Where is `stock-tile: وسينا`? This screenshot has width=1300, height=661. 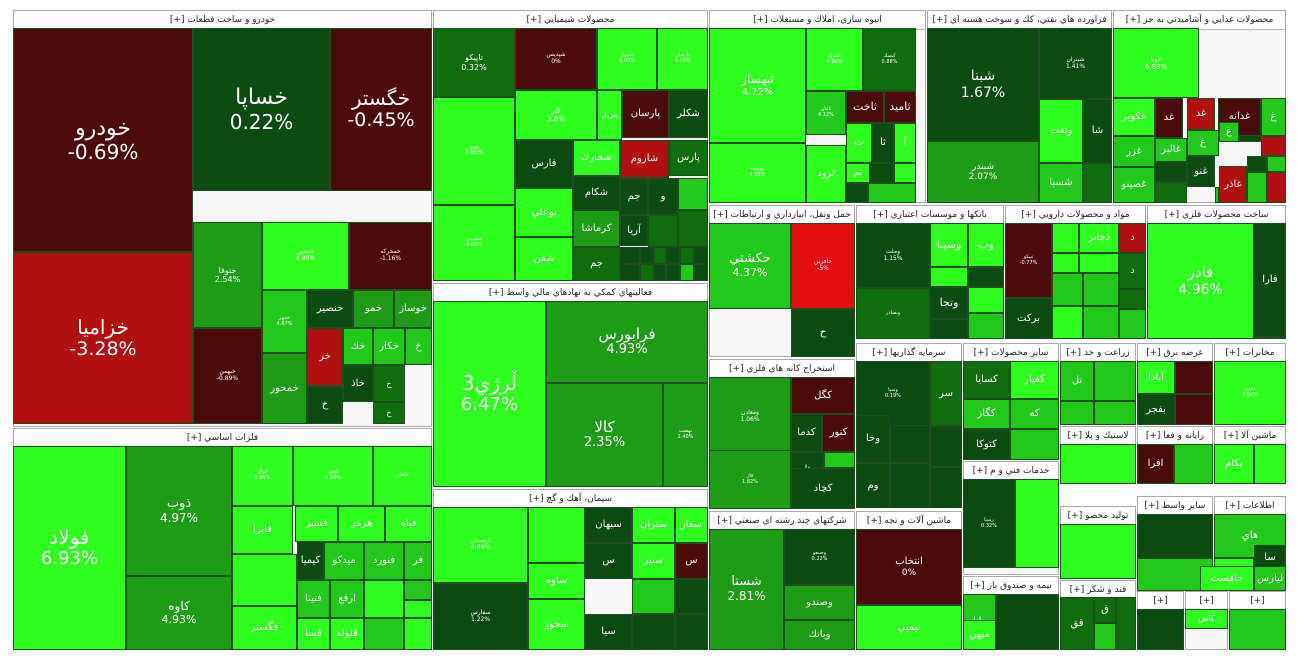
stock-tile: وسينا is located at coordinates (949, 245).